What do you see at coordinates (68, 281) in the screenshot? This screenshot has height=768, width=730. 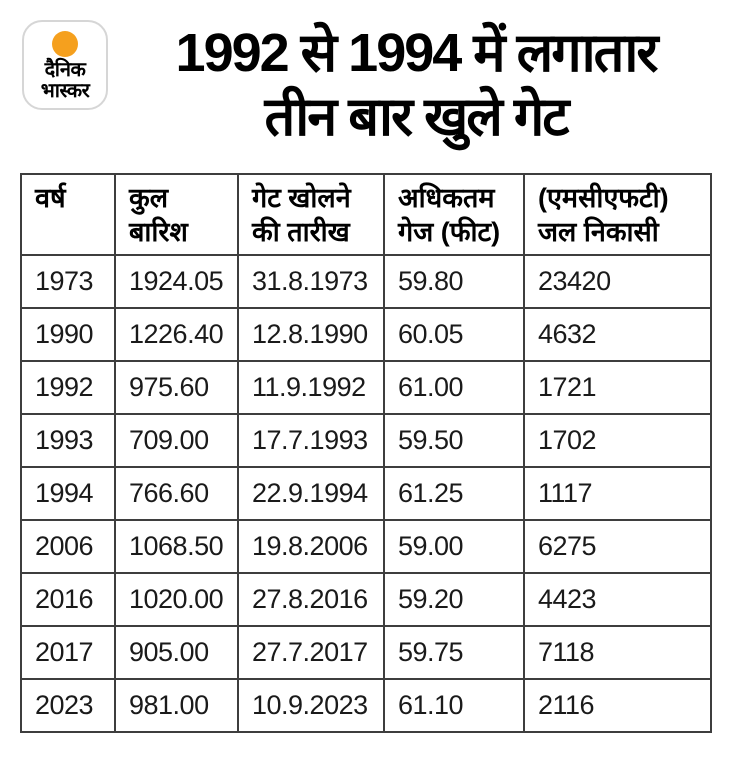 I see `year-cell: 1973` at bounding box center [68, 281].